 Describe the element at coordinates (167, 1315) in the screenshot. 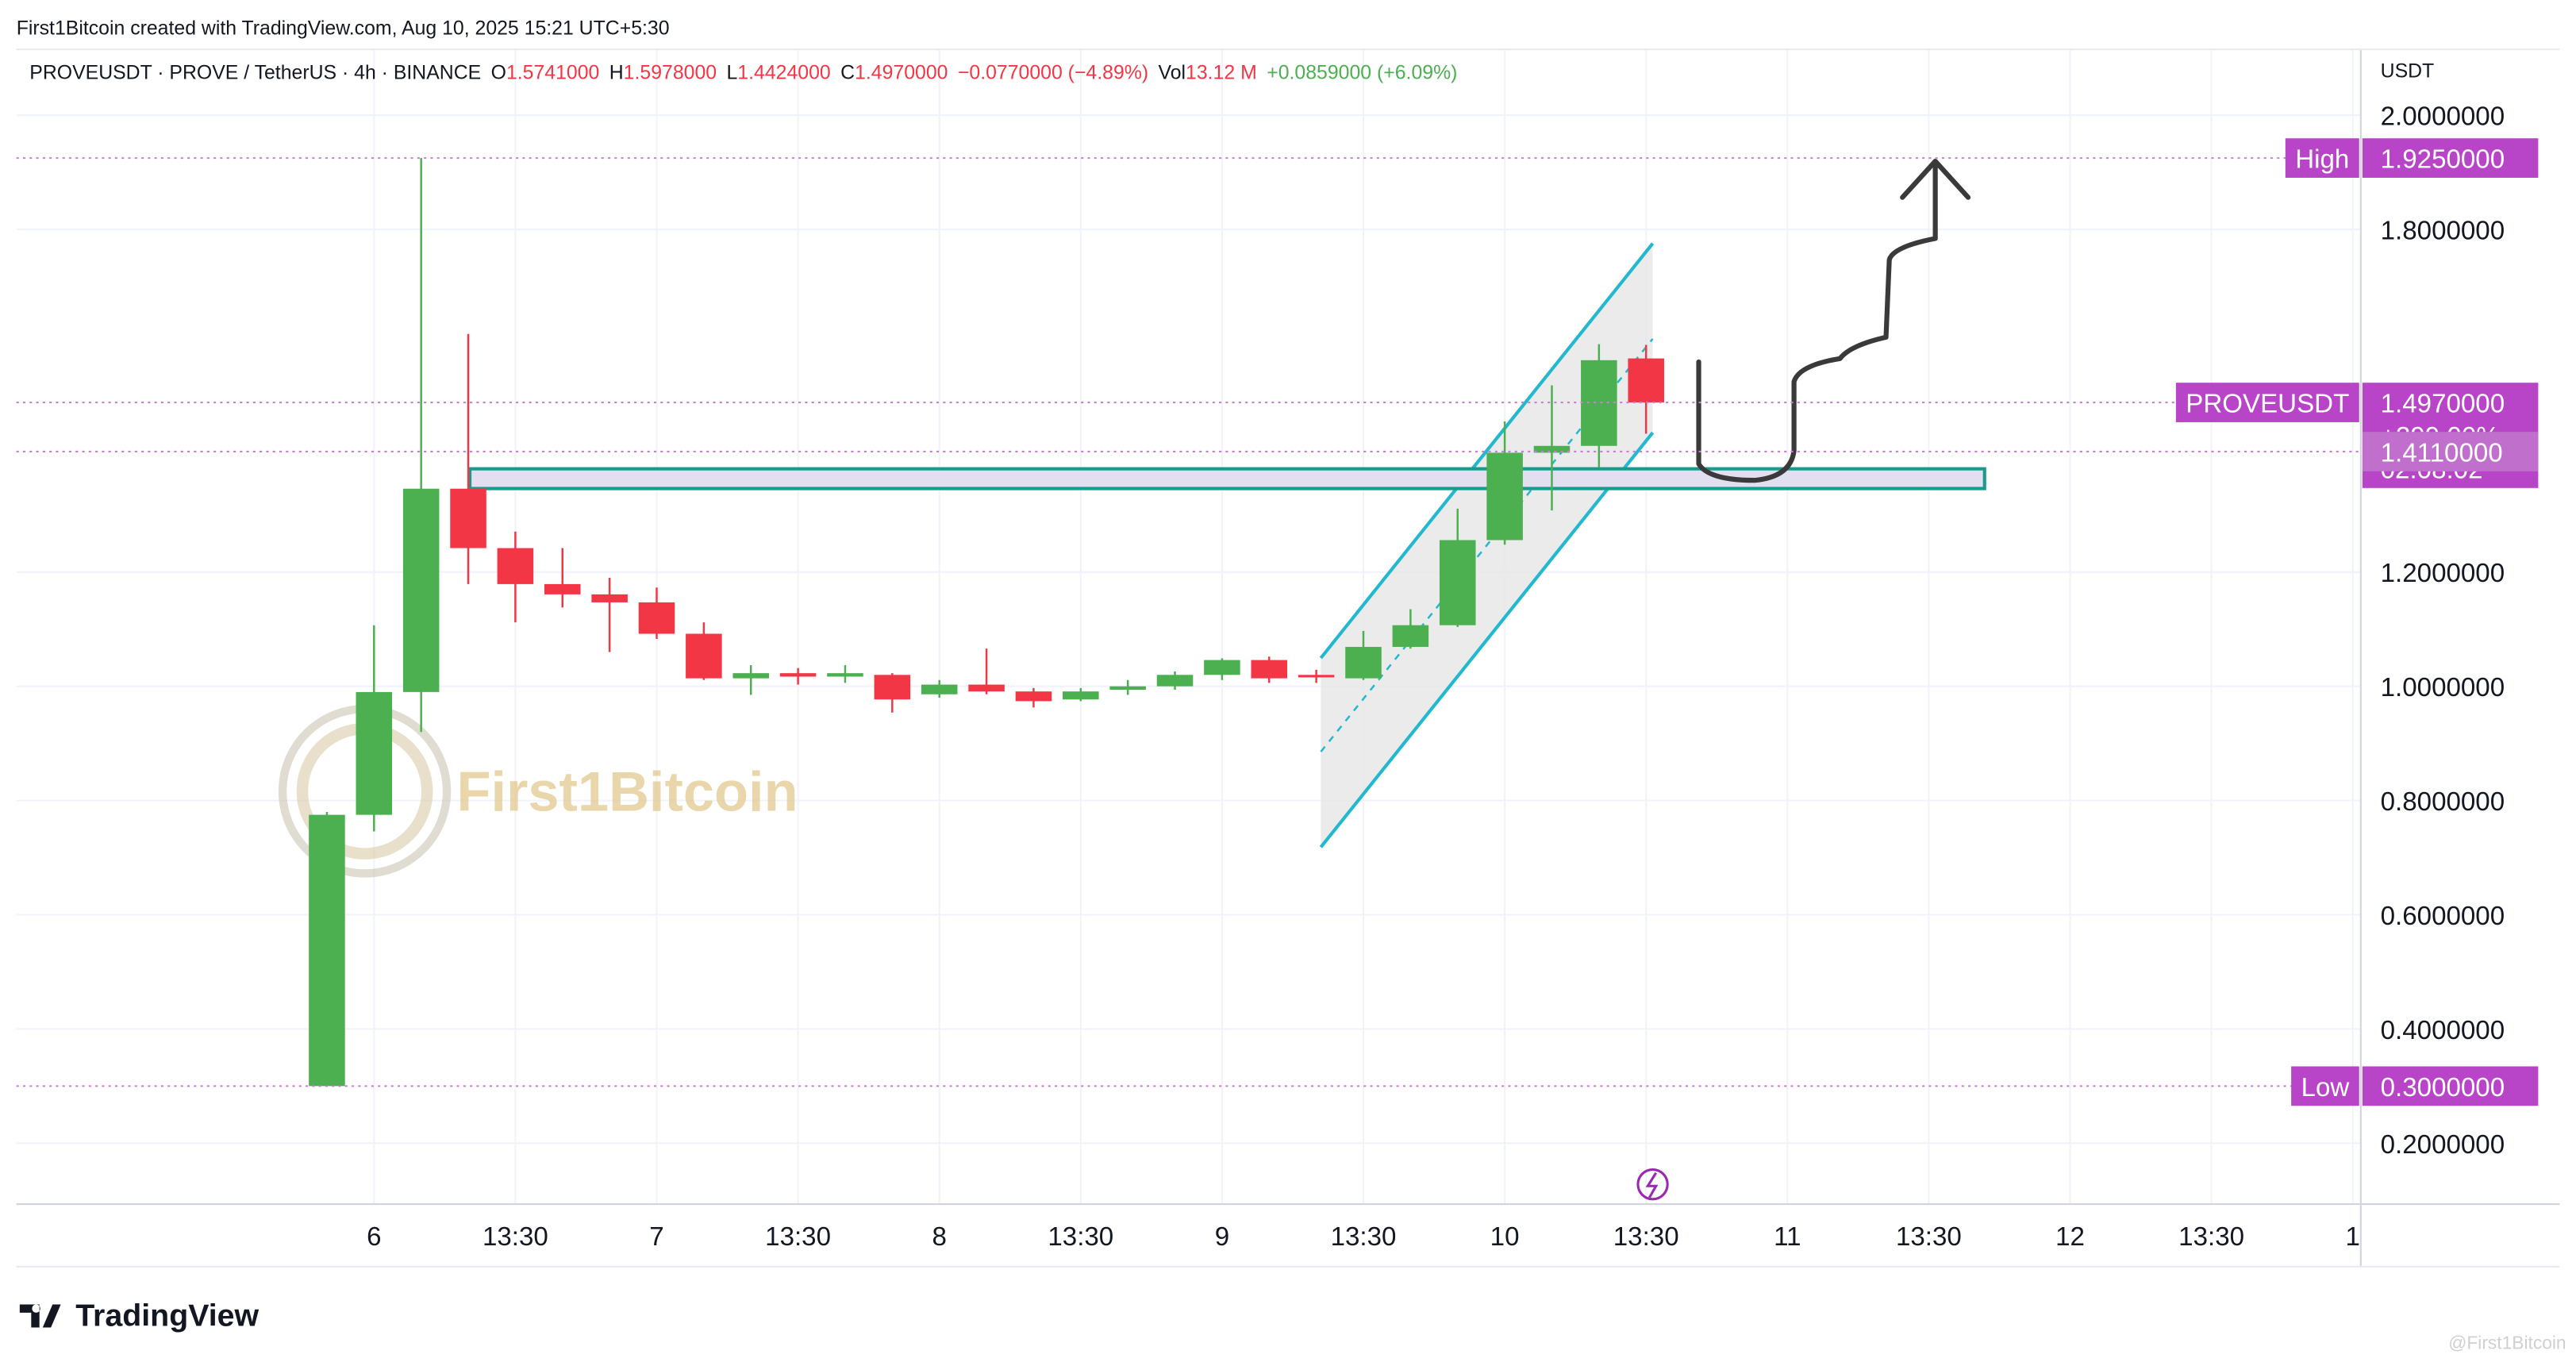

I see `brand: TradingView` at that location.